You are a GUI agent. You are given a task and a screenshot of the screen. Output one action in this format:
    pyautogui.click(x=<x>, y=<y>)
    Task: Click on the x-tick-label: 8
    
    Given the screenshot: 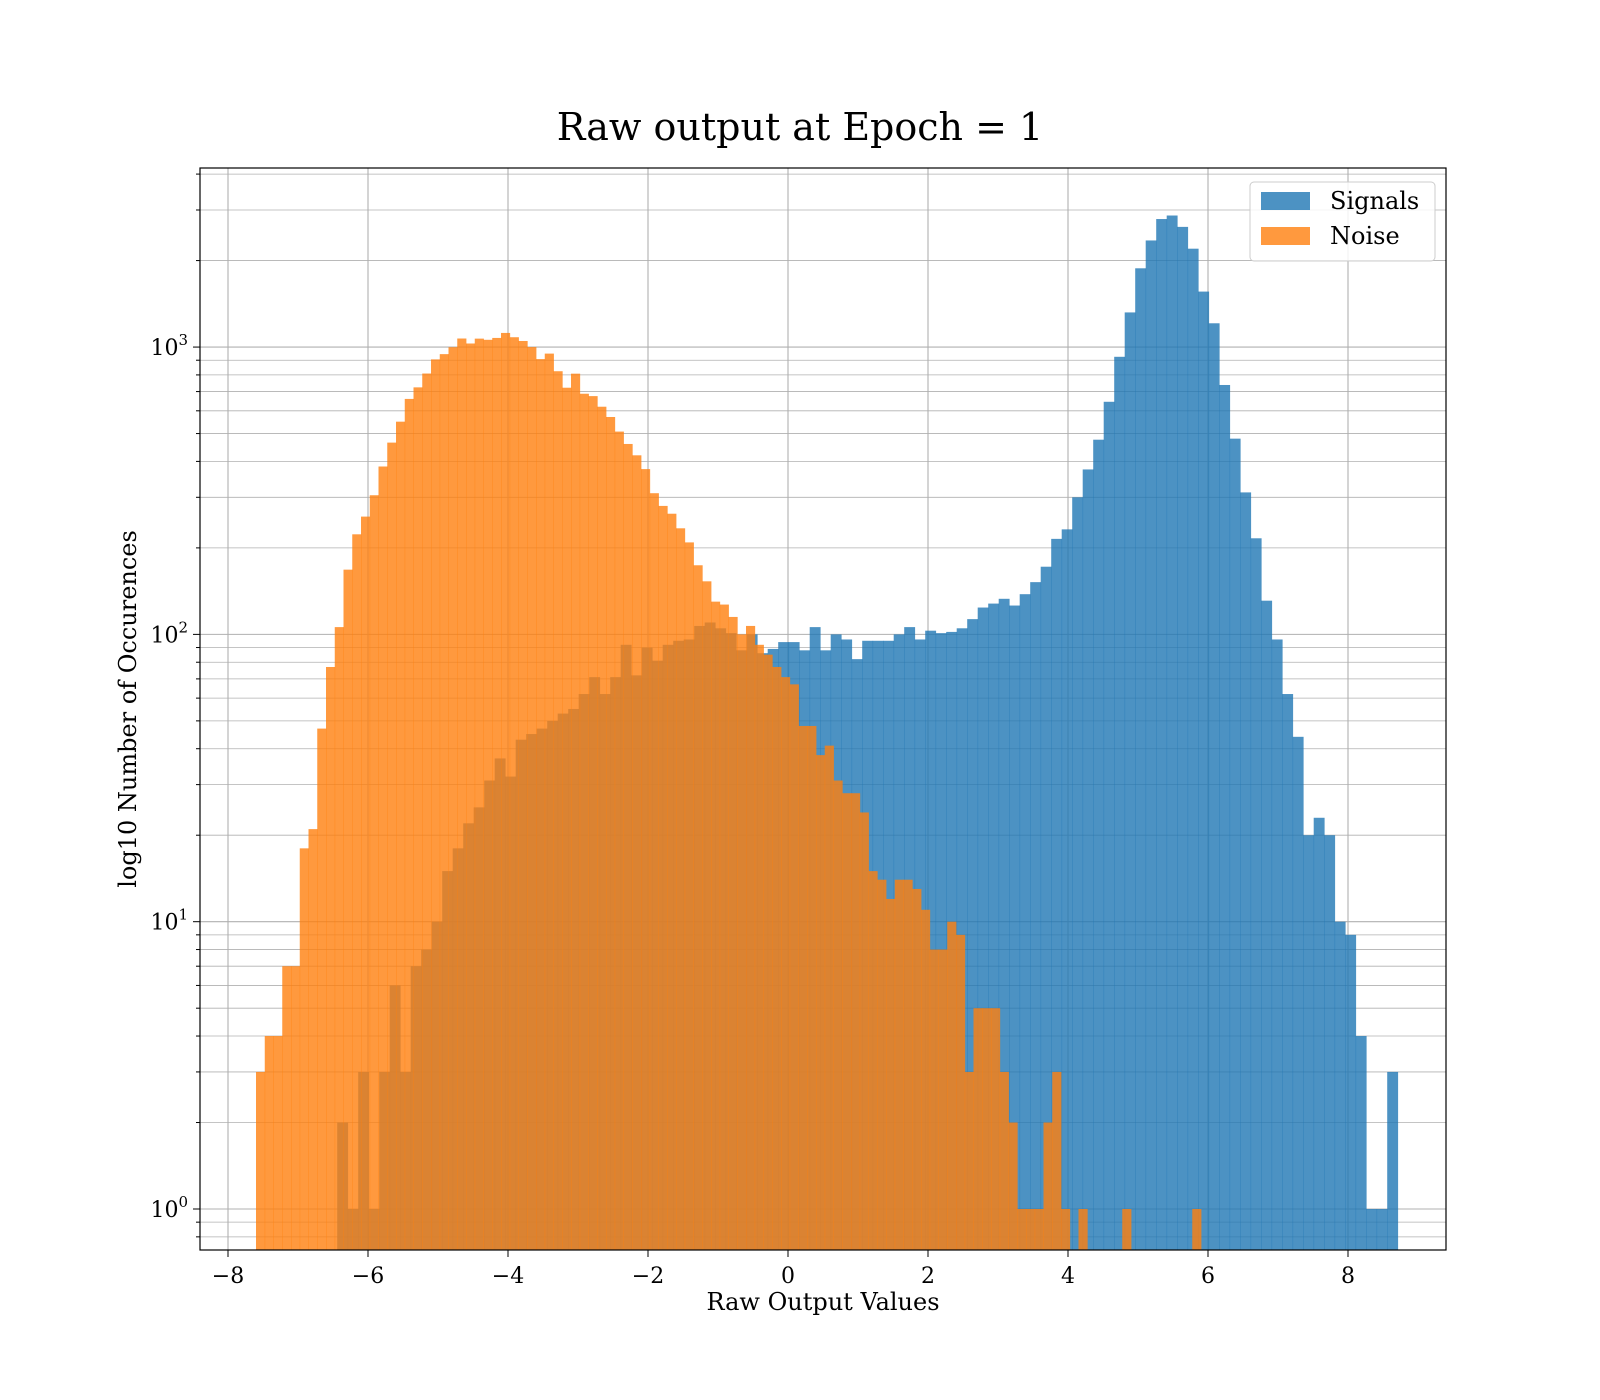 What is the action you would take?
    pyautogui.click(x=1348, y=1276)
    